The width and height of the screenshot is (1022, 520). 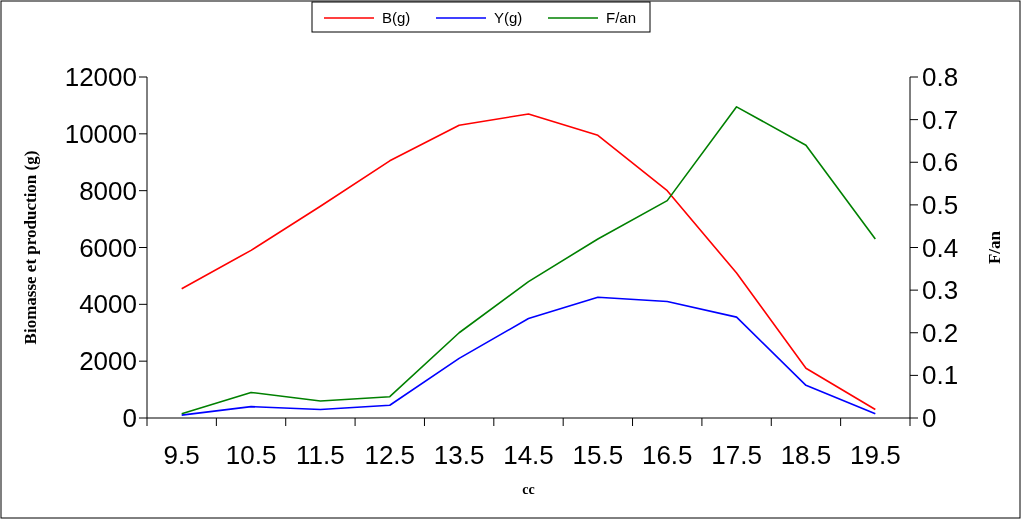 What do you see at coordinates (251, 455) in the screenshot?
I see `x-tick-label: 10.5` at bounding box center [251, 455].